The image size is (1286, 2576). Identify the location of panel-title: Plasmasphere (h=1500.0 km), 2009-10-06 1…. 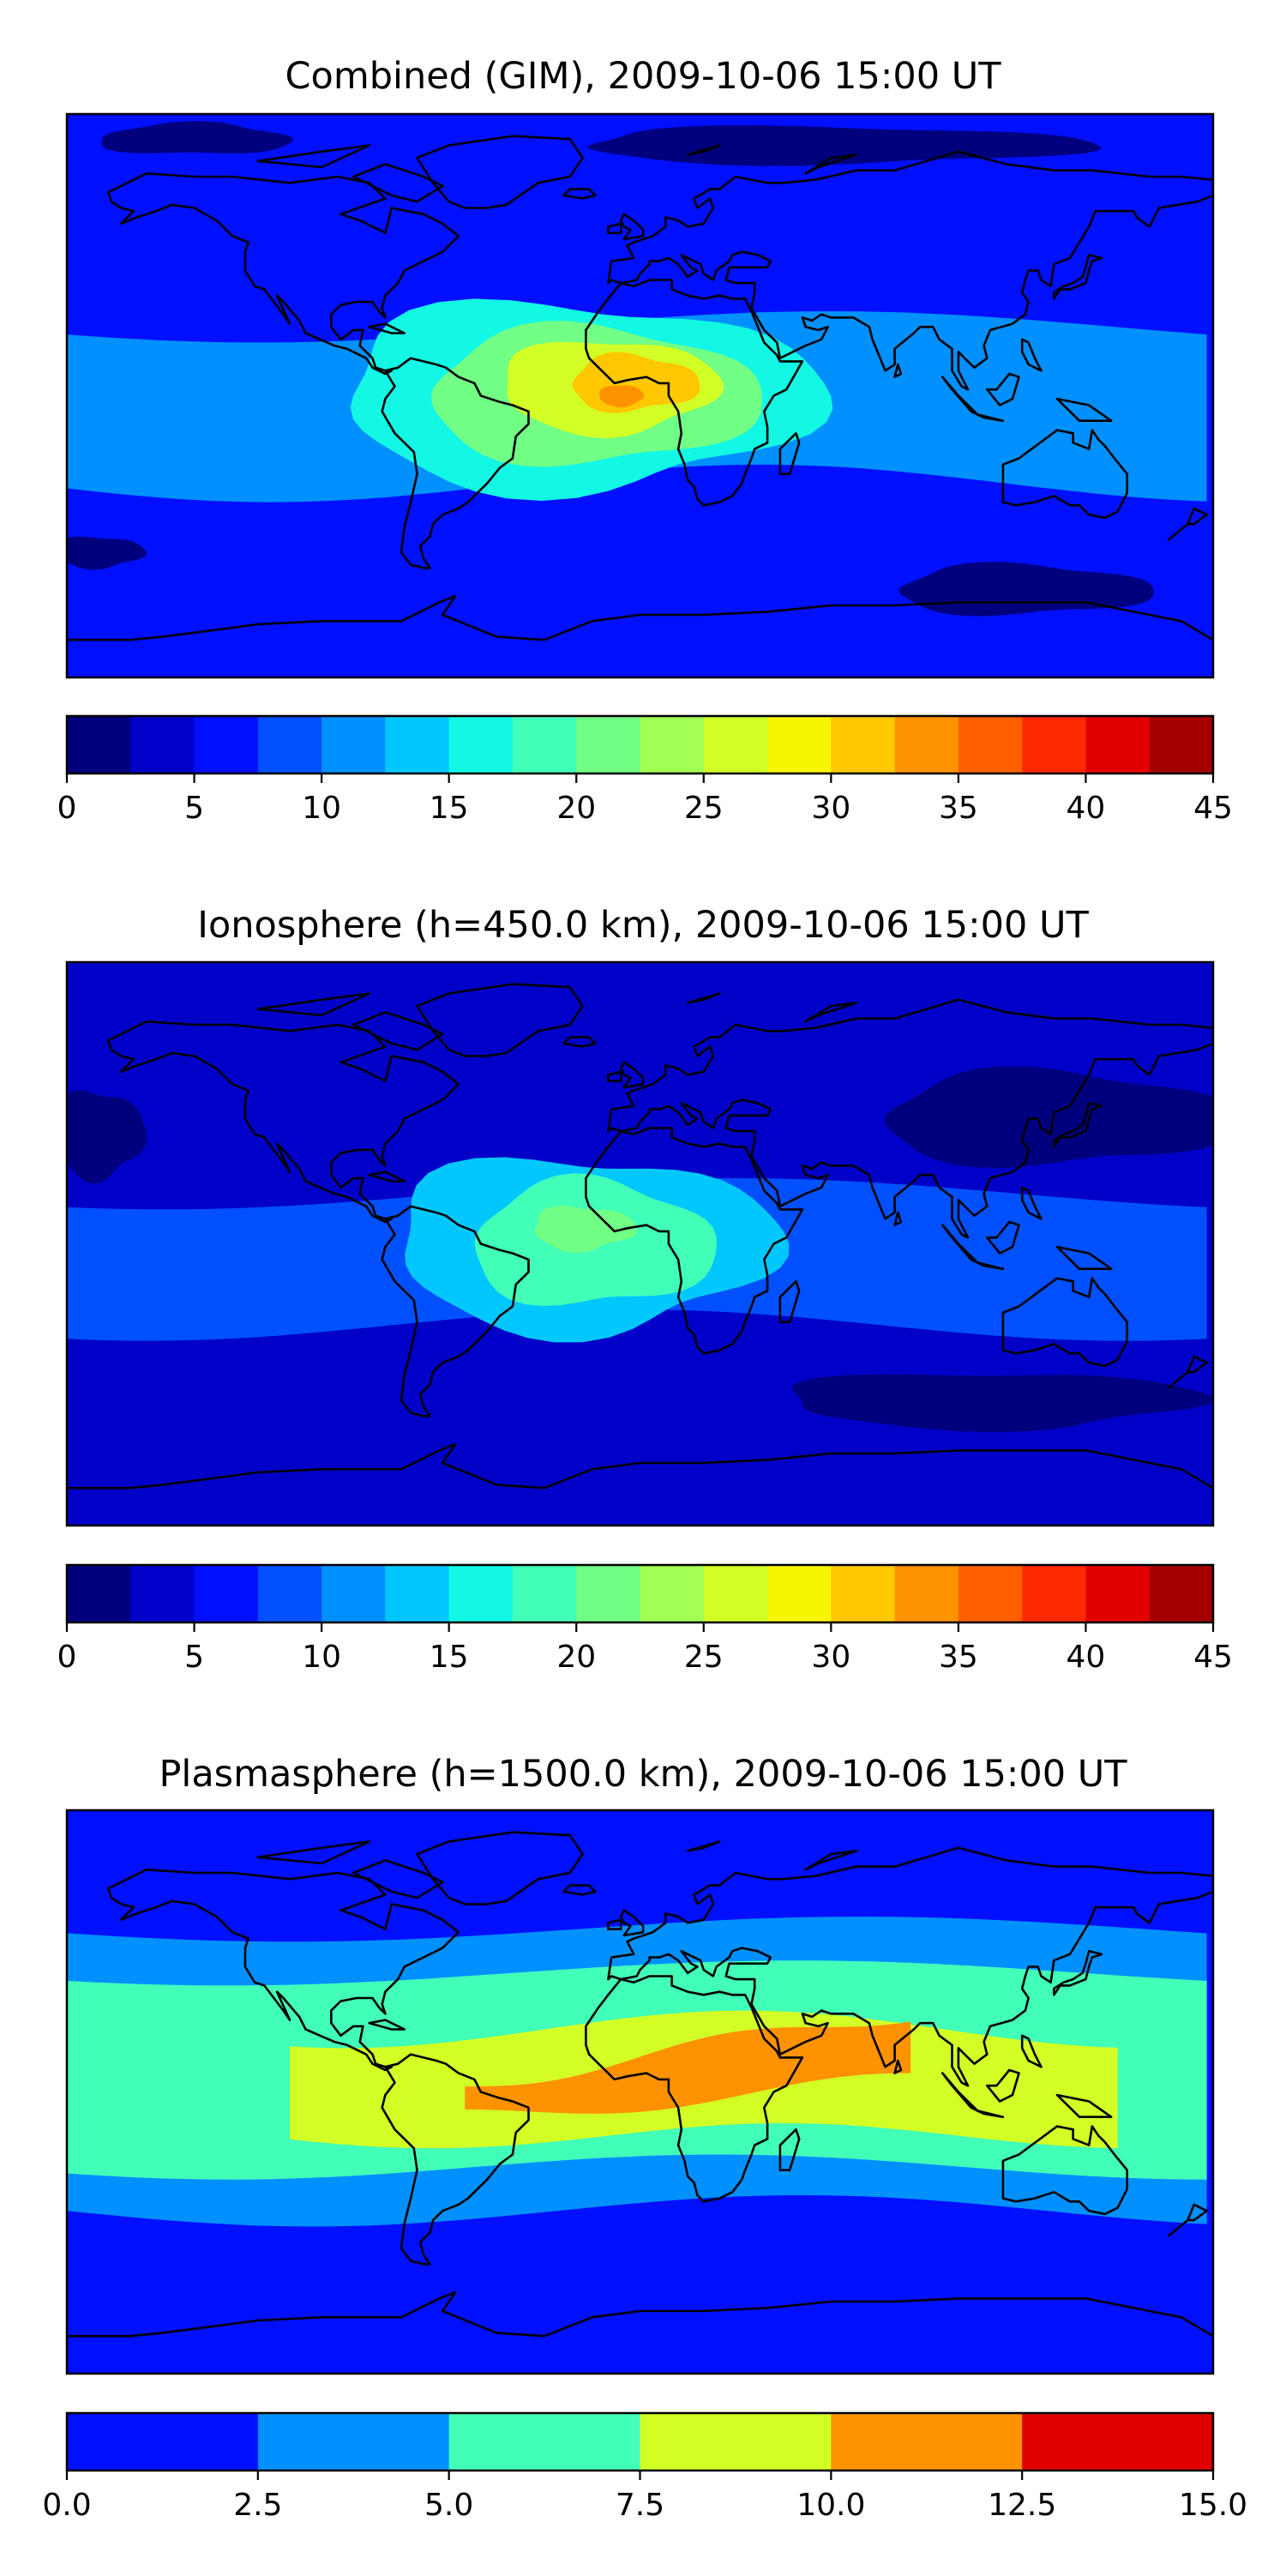
(643, 1774).